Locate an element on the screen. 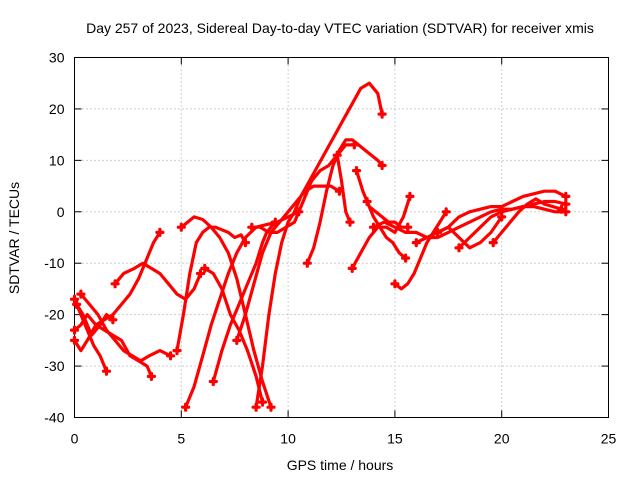 This screenshot has width=640, height=480. series-track-4-end-markers is located at coordinates (126, 325).